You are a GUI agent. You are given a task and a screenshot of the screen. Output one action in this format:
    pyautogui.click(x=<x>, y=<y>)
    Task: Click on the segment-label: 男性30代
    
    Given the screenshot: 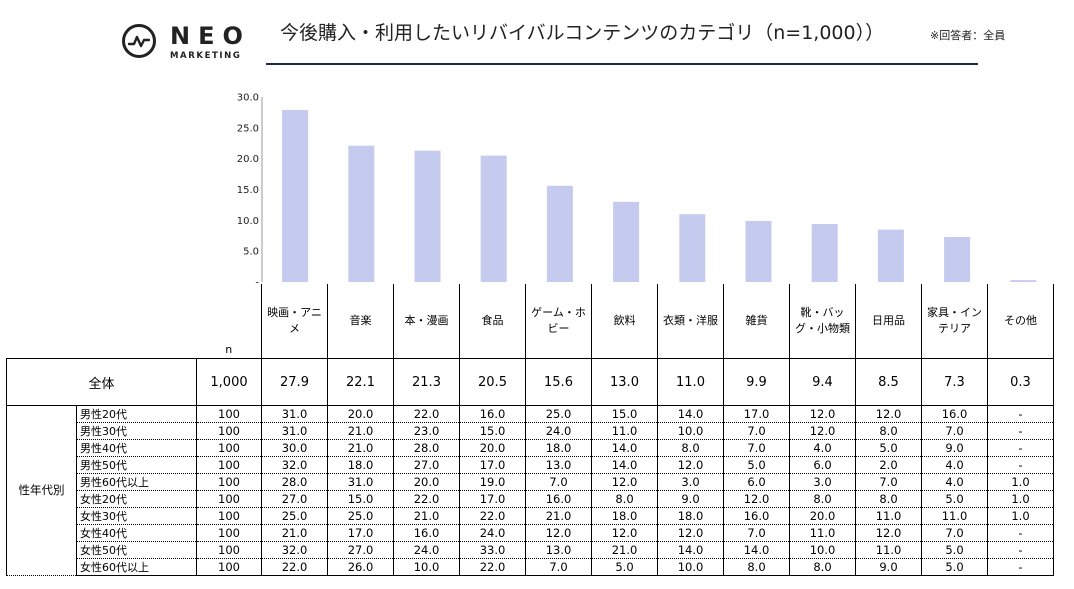 What is the action you would take?
    pyautogui.click(x=136, y=431)
    